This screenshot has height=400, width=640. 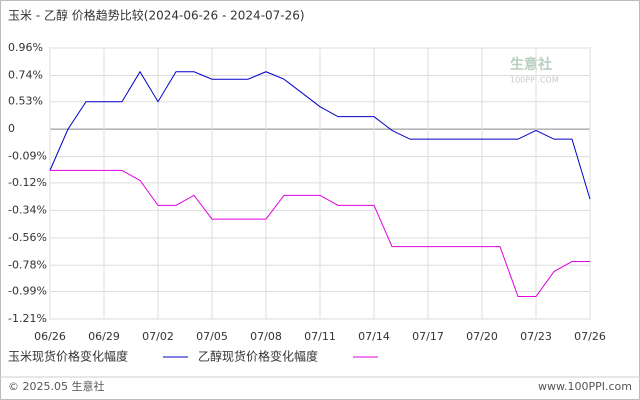 I want to click on y-tick-label: -0.99%, so click(x=27, y=291).